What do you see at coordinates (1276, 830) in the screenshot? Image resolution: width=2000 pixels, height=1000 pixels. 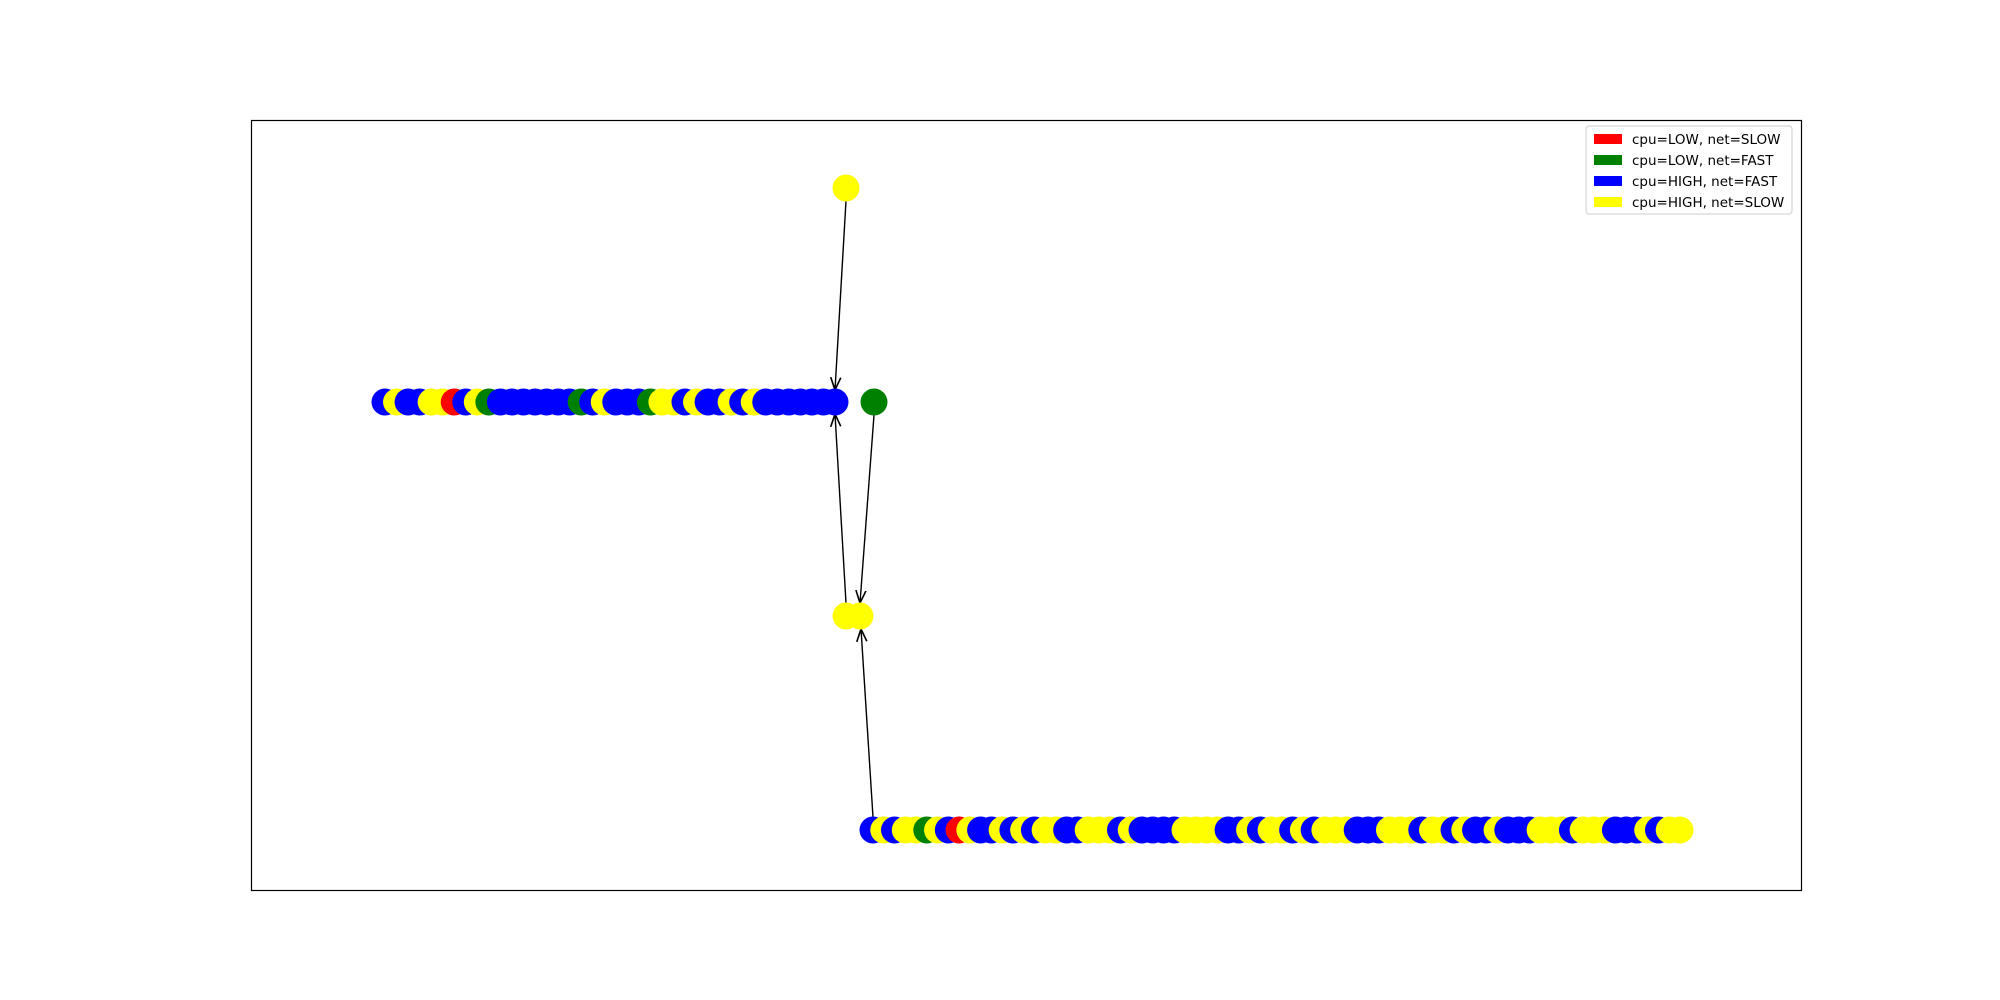 I see `bottom-node-group` at bounding box center [1276, 830].